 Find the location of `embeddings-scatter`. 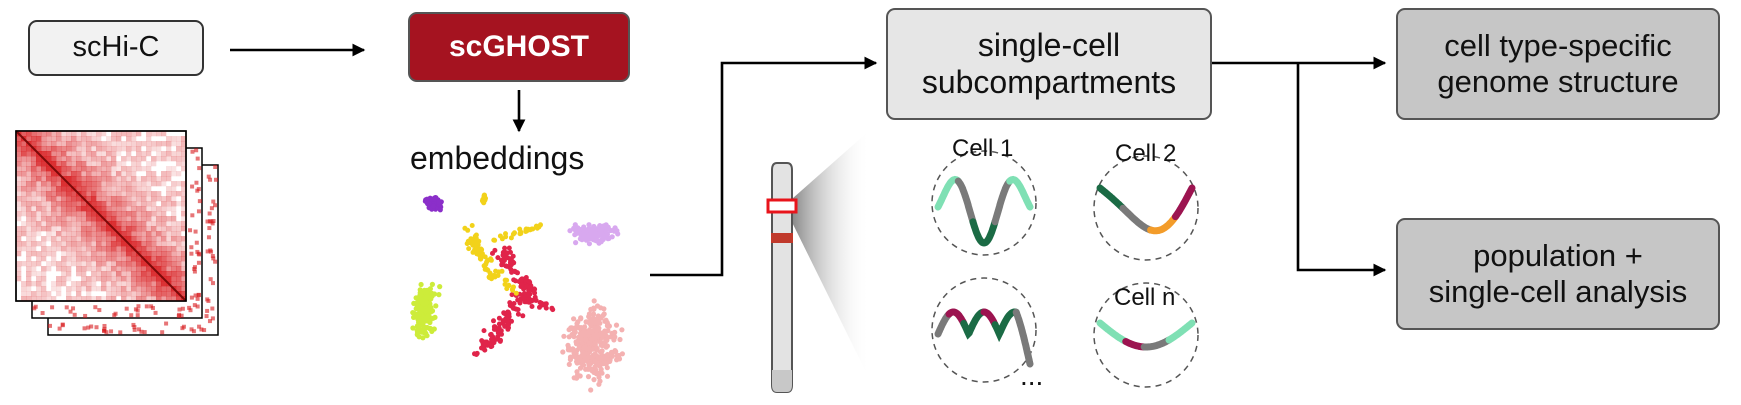

embeddings-scatter is located at coordinates (518, 292).